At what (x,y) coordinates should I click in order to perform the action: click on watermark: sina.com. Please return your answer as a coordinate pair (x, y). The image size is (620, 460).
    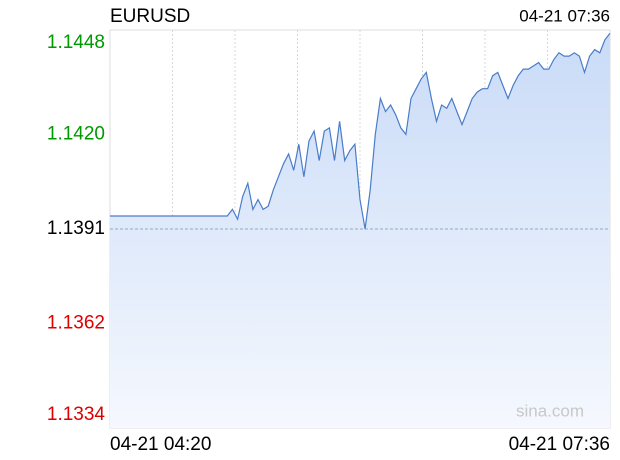
    Looking at the image, I should click on (550, 410).